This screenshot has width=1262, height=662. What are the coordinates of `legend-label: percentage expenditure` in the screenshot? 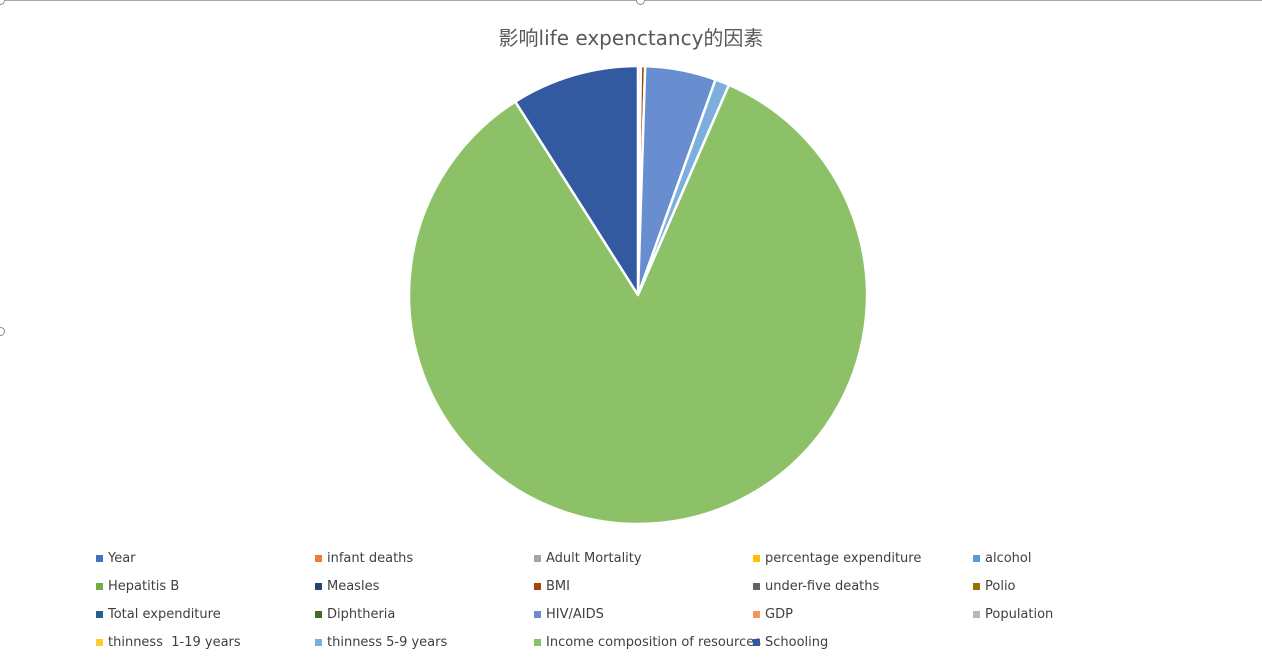 It's located at (843, 558).